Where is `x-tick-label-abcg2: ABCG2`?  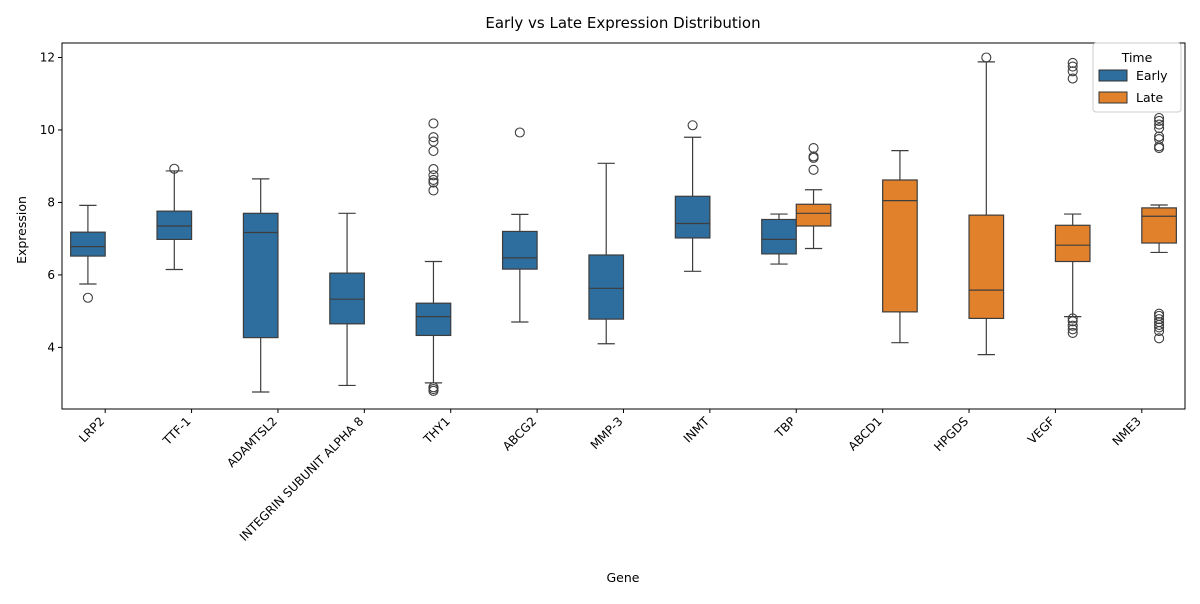
x-tick-label-abcg2: ABCG2 is located at coordinates (519, 433).